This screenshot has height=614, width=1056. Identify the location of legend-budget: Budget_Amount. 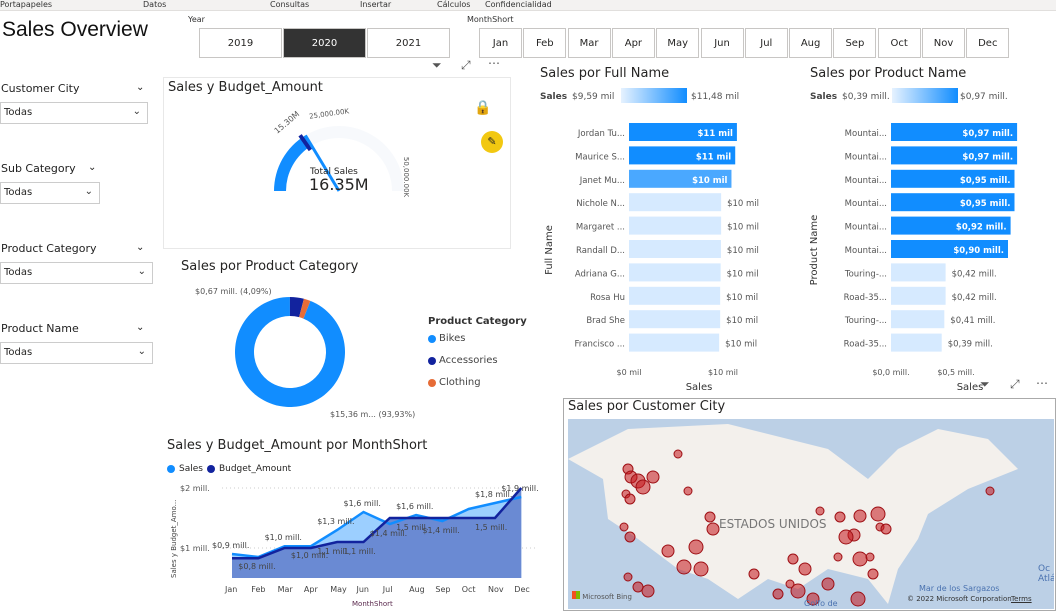
(255, 469).